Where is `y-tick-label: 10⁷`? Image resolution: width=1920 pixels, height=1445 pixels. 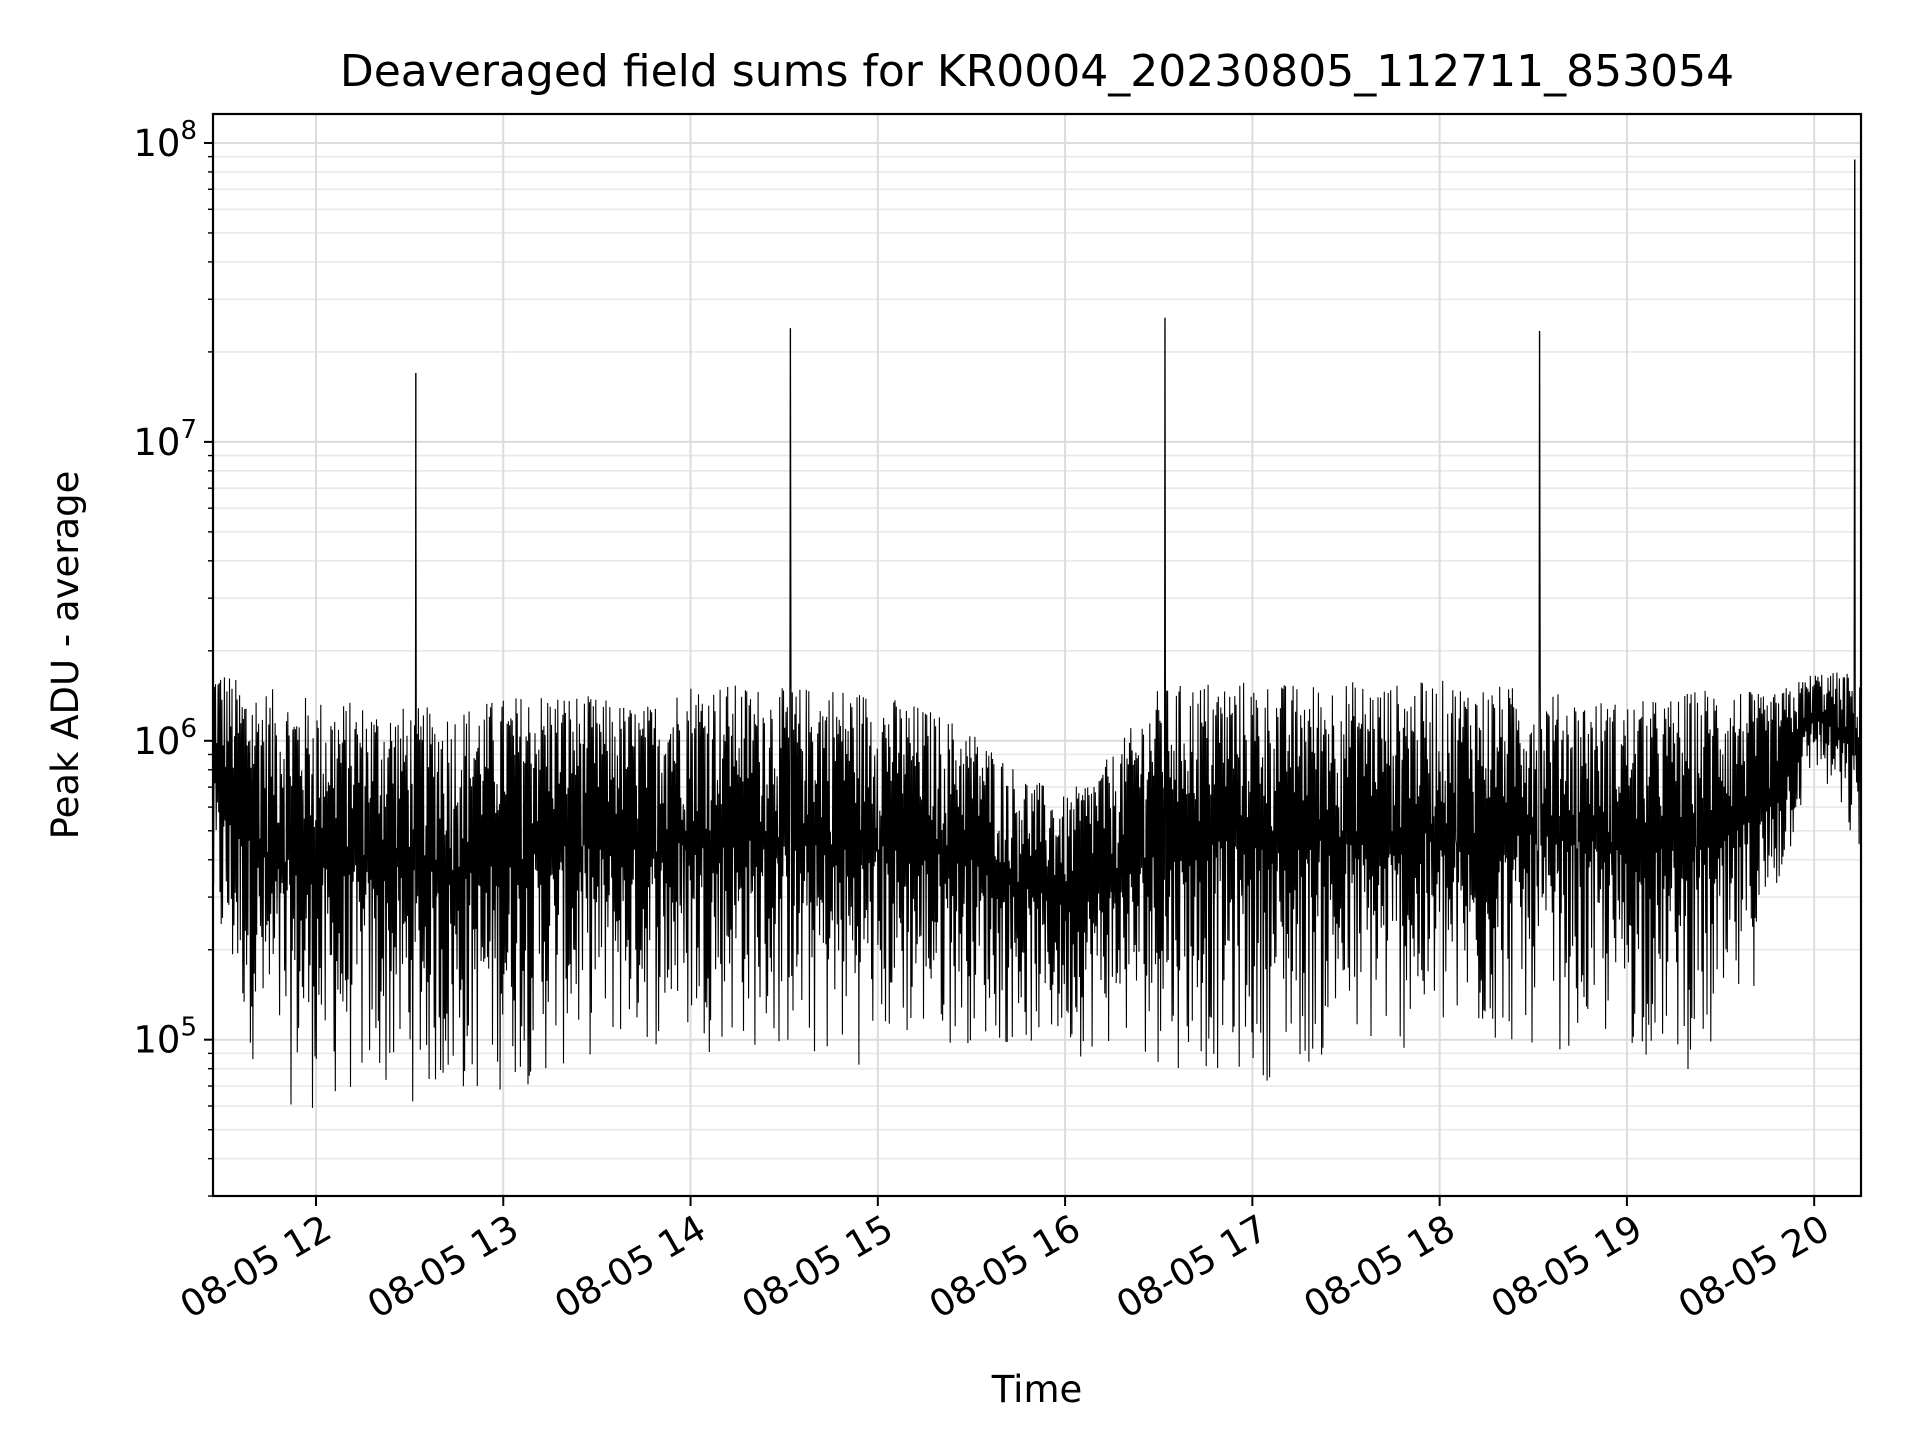
y-tick-label: 10⁷ is located at coordinates (165, 439).